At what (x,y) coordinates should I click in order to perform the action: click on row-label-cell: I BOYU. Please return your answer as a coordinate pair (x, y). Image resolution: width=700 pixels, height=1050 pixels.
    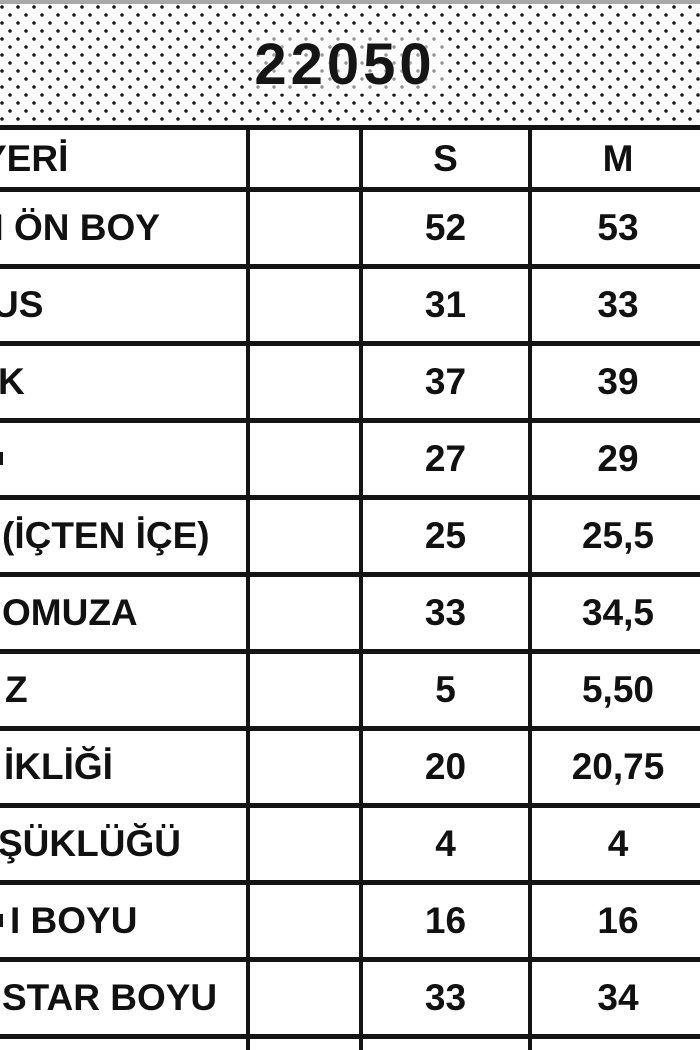
    Looking at the image, I should click on (125, 921).